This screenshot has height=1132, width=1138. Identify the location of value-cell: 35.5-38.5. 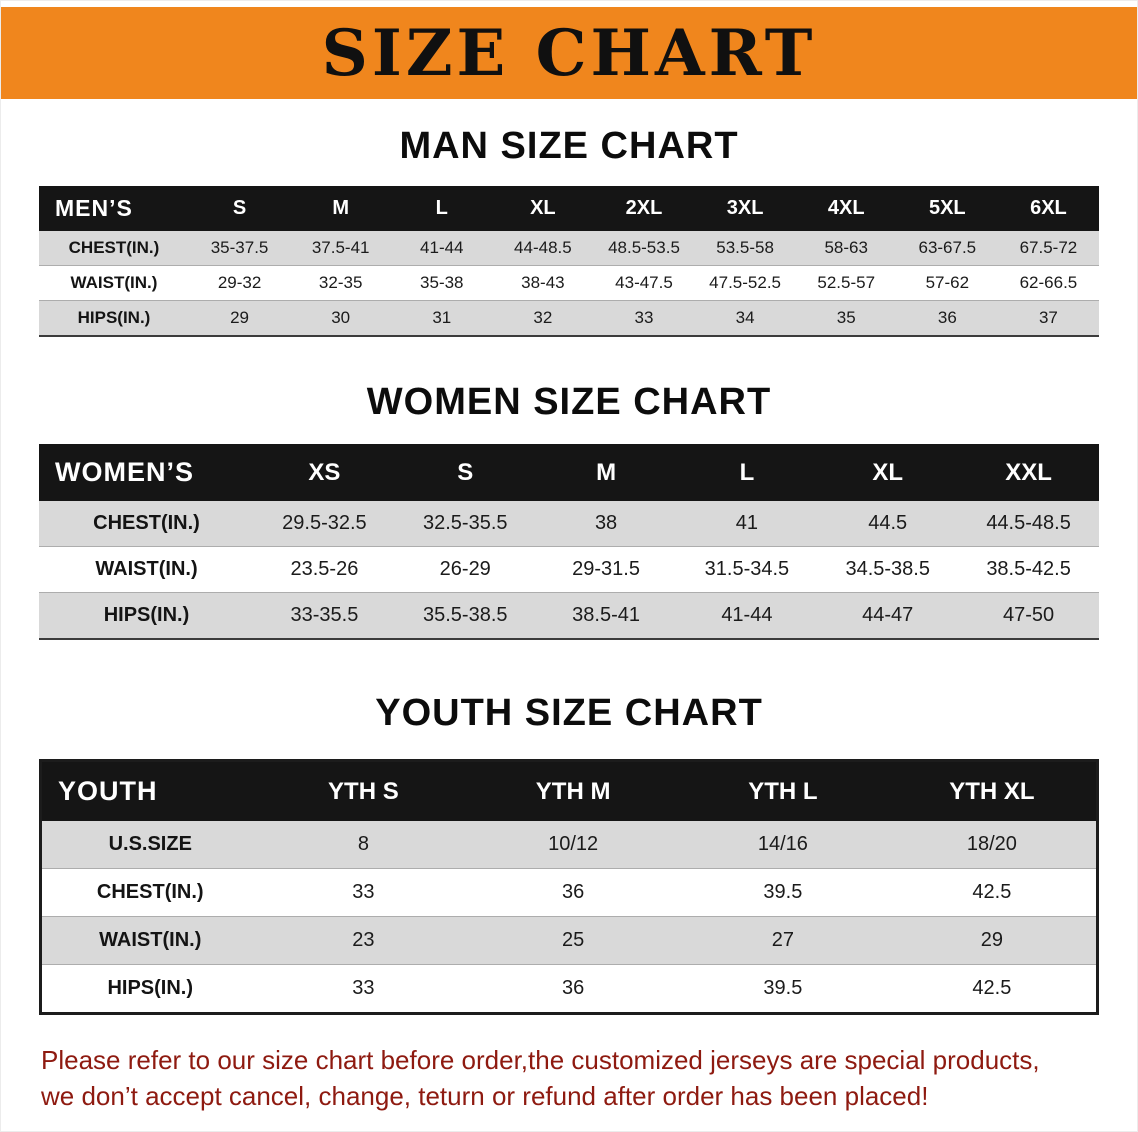
(465, 615).